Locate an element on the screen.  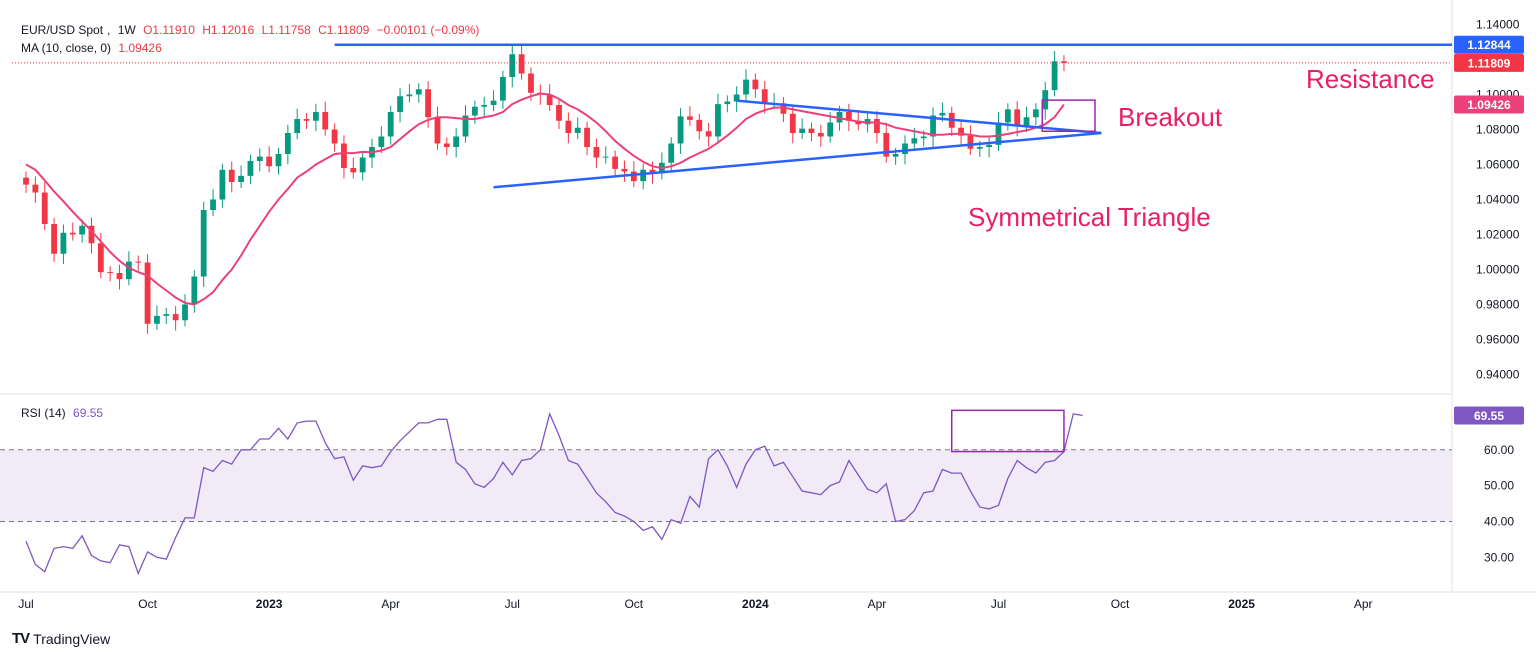
triangle-lower-line is located at coordinates (797, 160).